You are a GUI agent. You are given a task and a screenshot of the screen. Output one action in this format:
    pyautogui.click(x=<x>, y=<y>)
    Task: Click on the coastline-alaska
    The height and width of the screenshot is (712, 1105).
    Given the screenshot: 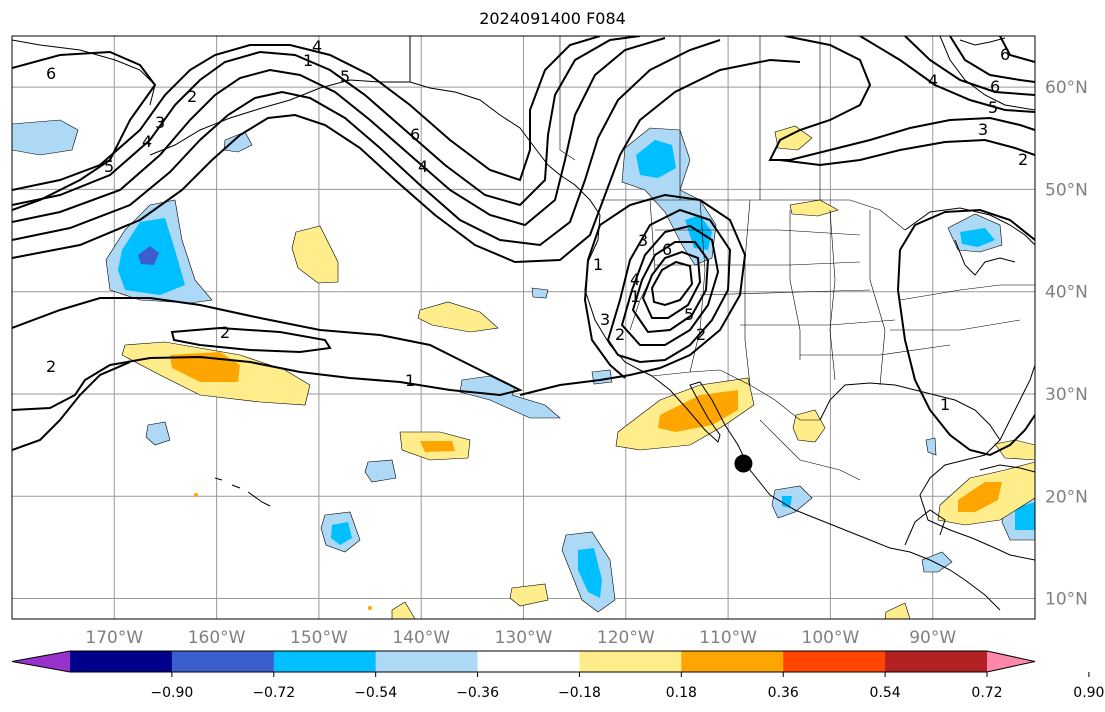 What is the action you would take?
    pyautogui.click(x=505, y=126)
    